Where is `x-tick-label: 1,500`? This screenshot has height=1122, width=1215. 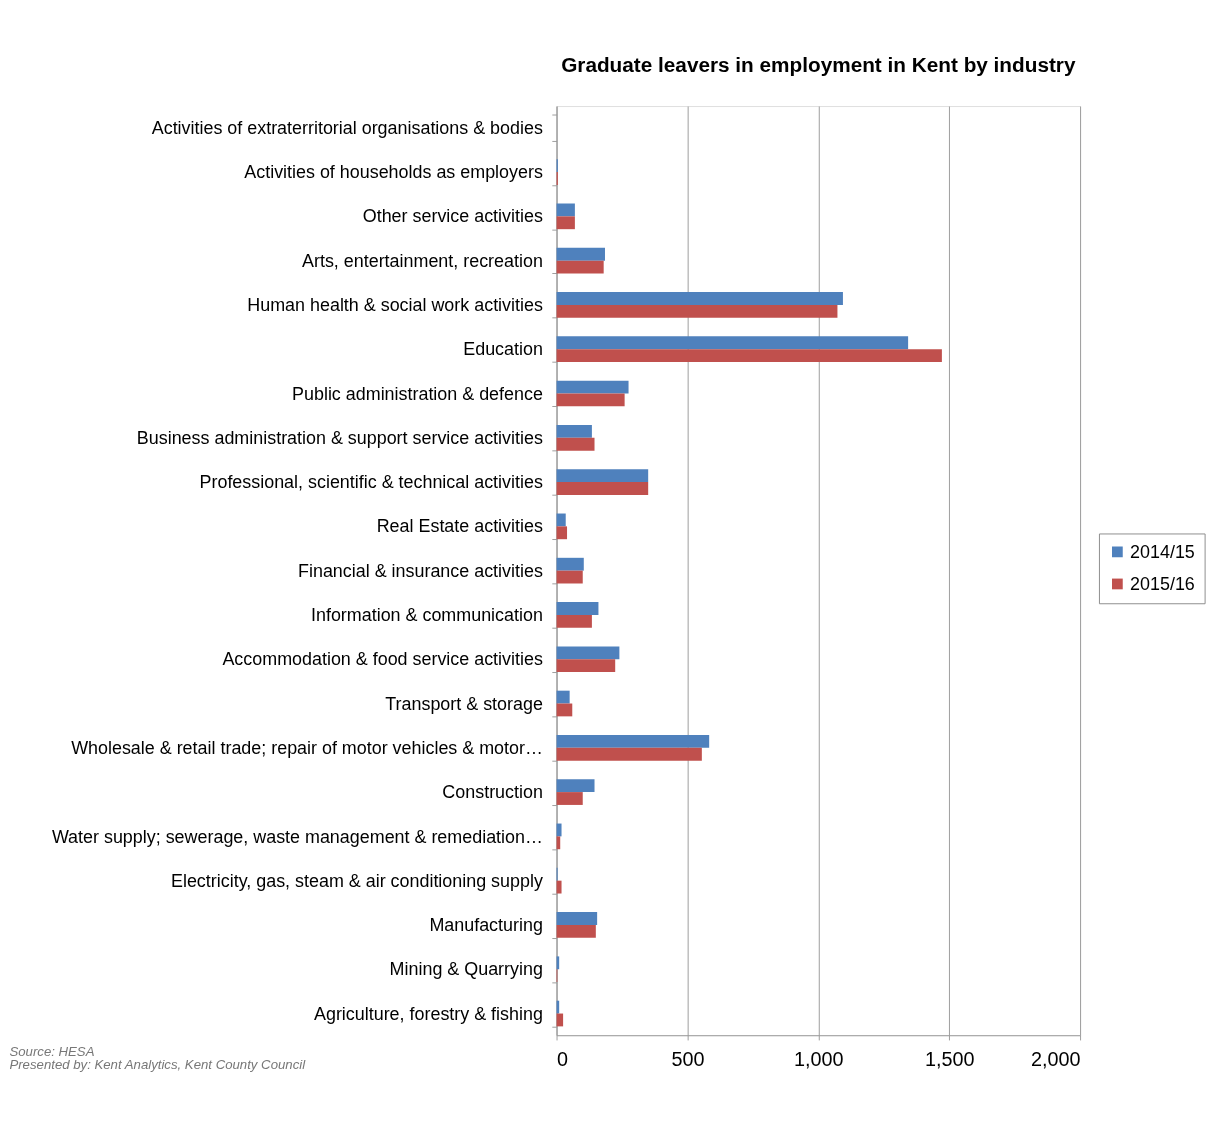
x-tick-label: 1,500 is located at coordinates (949, 1058).